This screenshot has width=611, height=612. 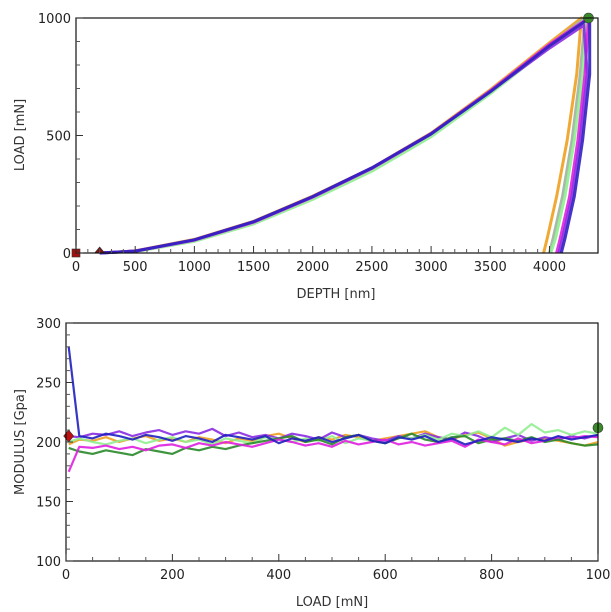 I want to click on y-tick-label: 250, so click(x=48, y=384).